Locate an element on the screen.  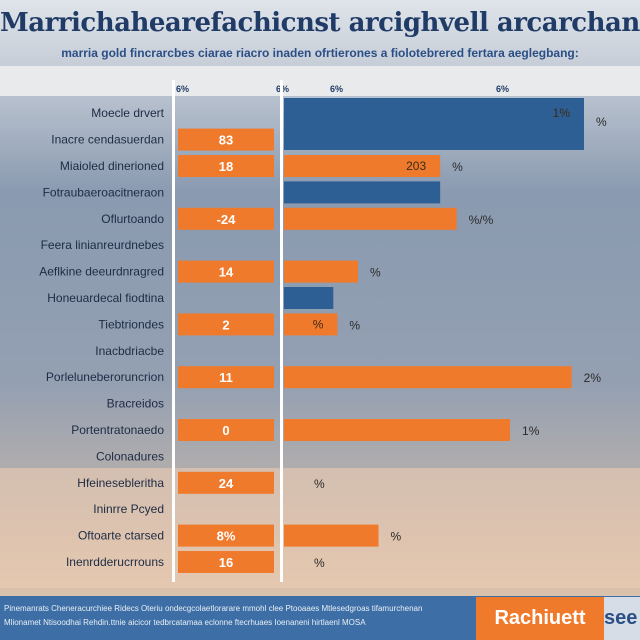
left-value-label: 14 is located at coordinates (226, 272).